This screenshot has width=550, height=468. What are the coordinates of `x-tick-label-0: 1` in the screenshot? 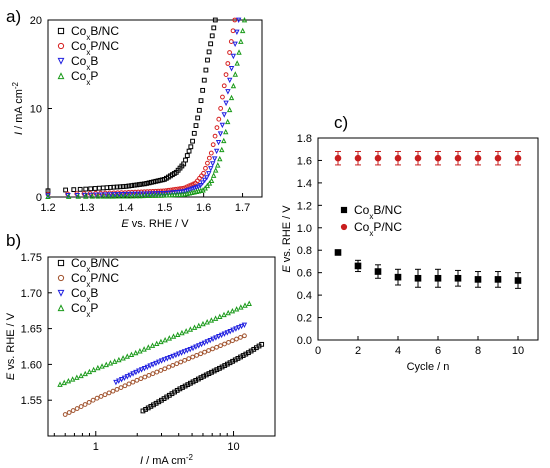 It's located at (96, 447).